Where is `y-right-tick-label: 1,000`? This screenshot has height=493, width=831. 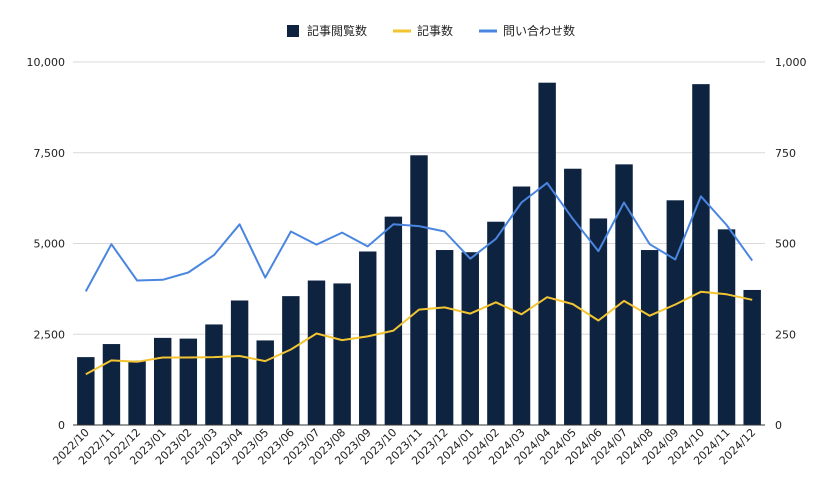 y-right-tick-label: 1,000 is located at coordinates (791, 62).